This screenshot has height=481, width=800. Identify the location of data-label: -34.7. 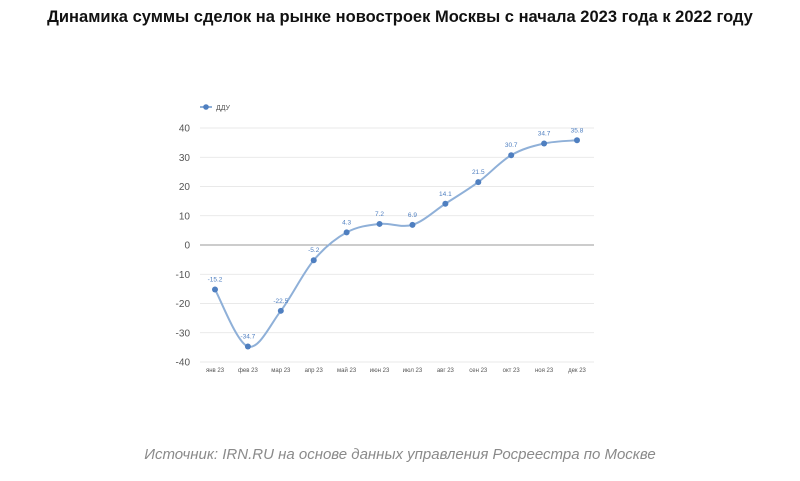
(247, 336).